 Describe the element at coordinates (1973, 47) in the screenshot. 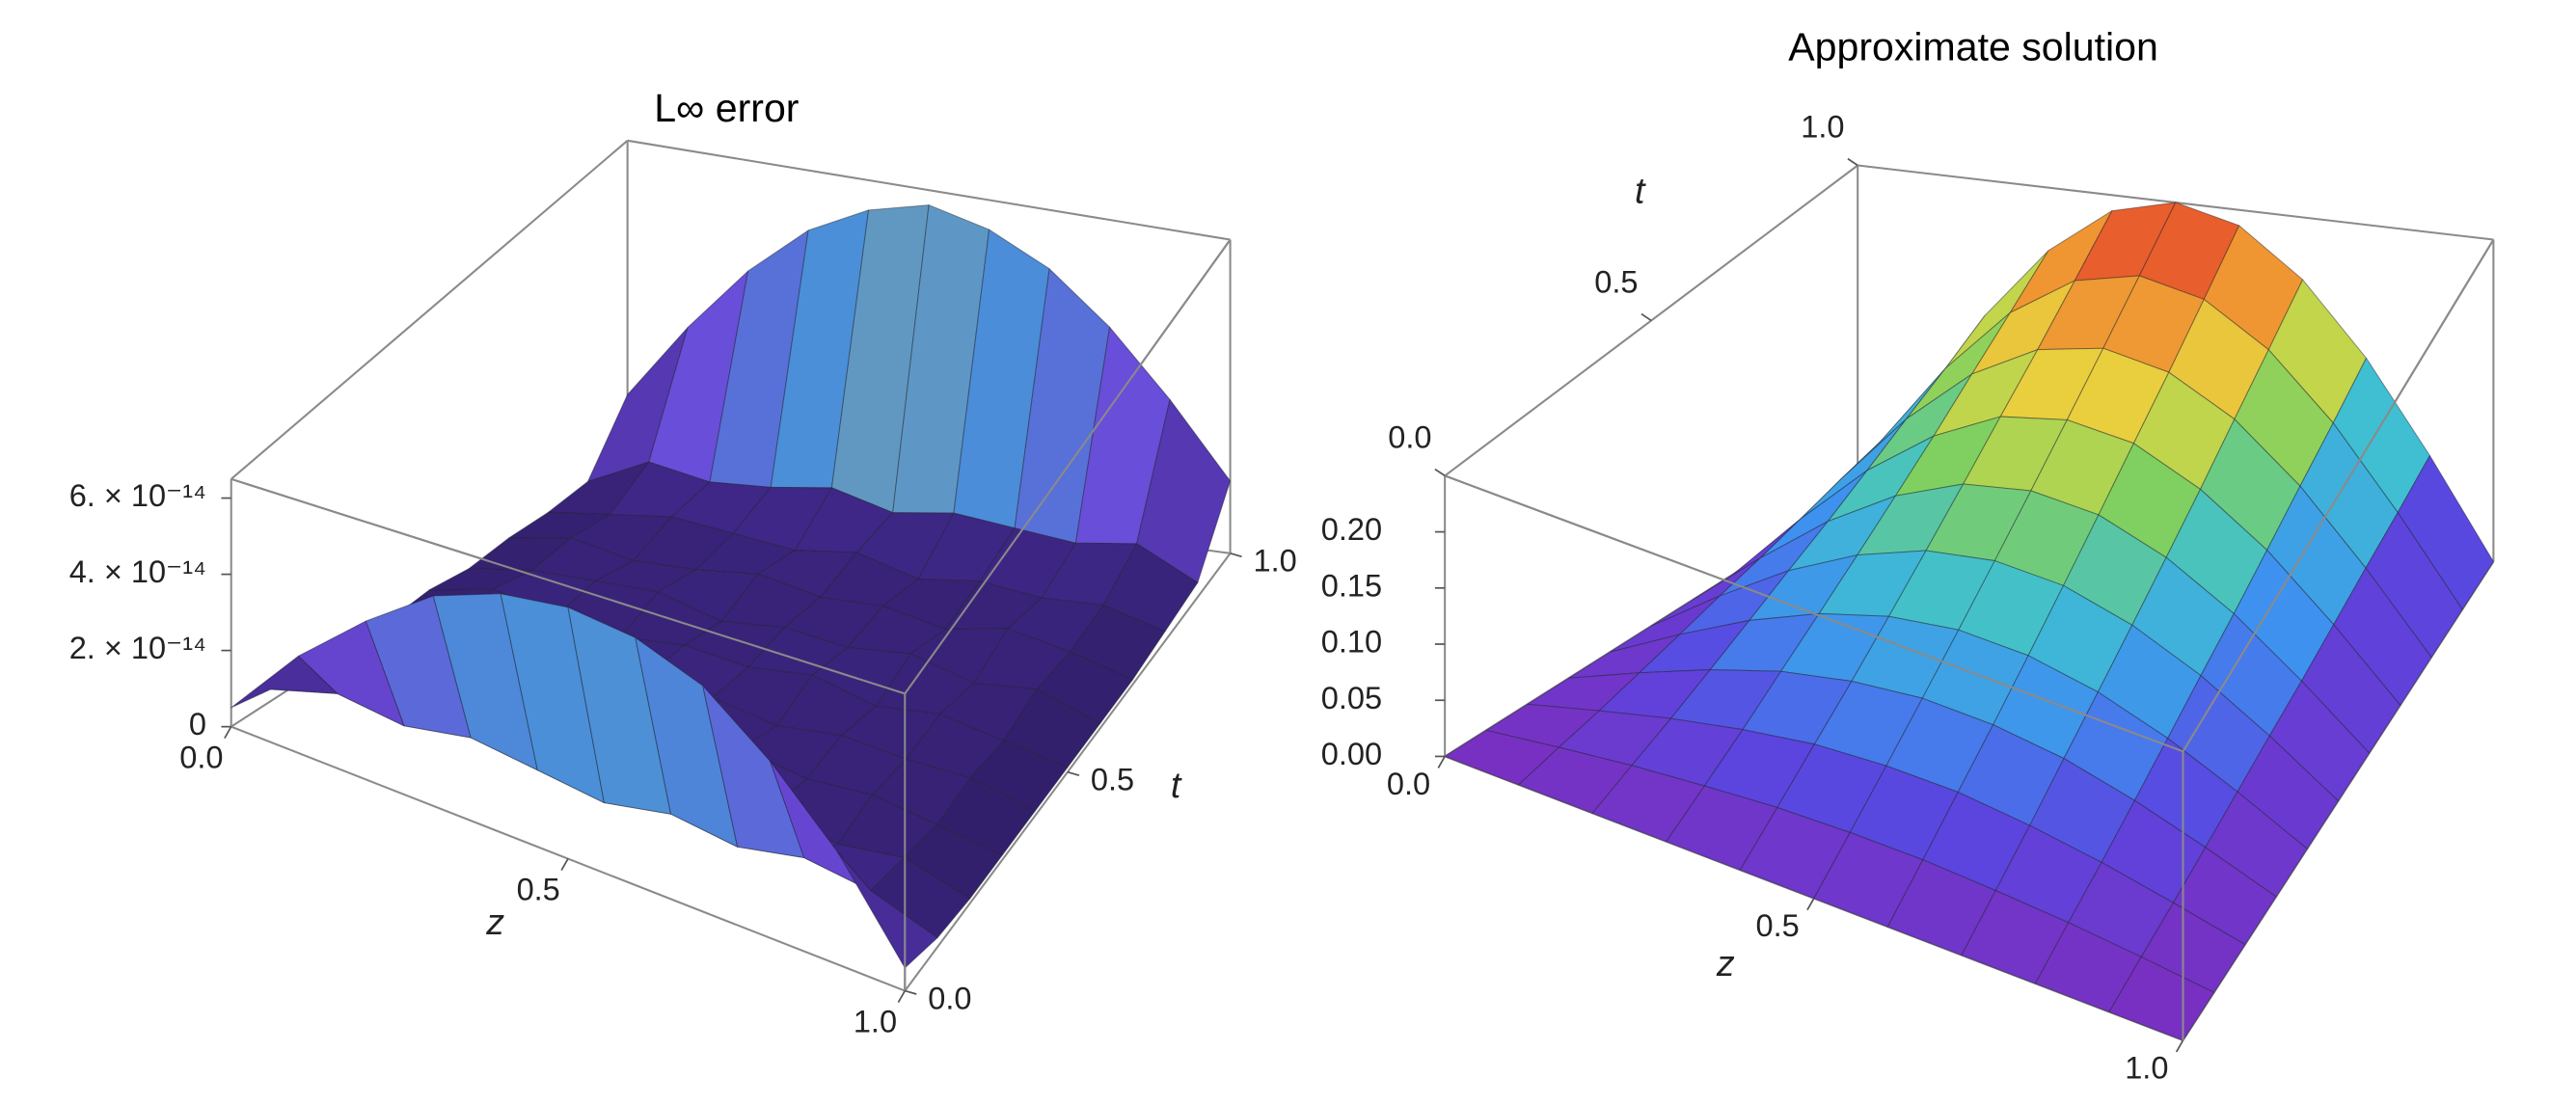

I see `chart-title: Approximate solution` at that location.